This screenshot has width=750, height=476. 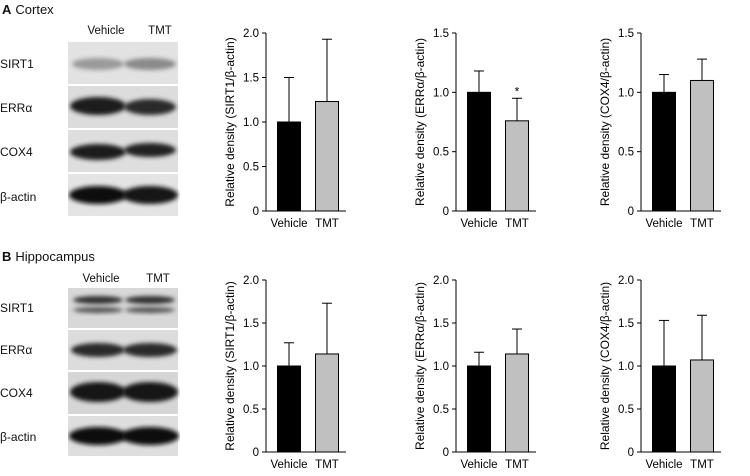 What do you see at coordinates (16, 393) in the screenshot?
I see `panel-b-protein-cox4: COX4` at bounding box center [16, 393].